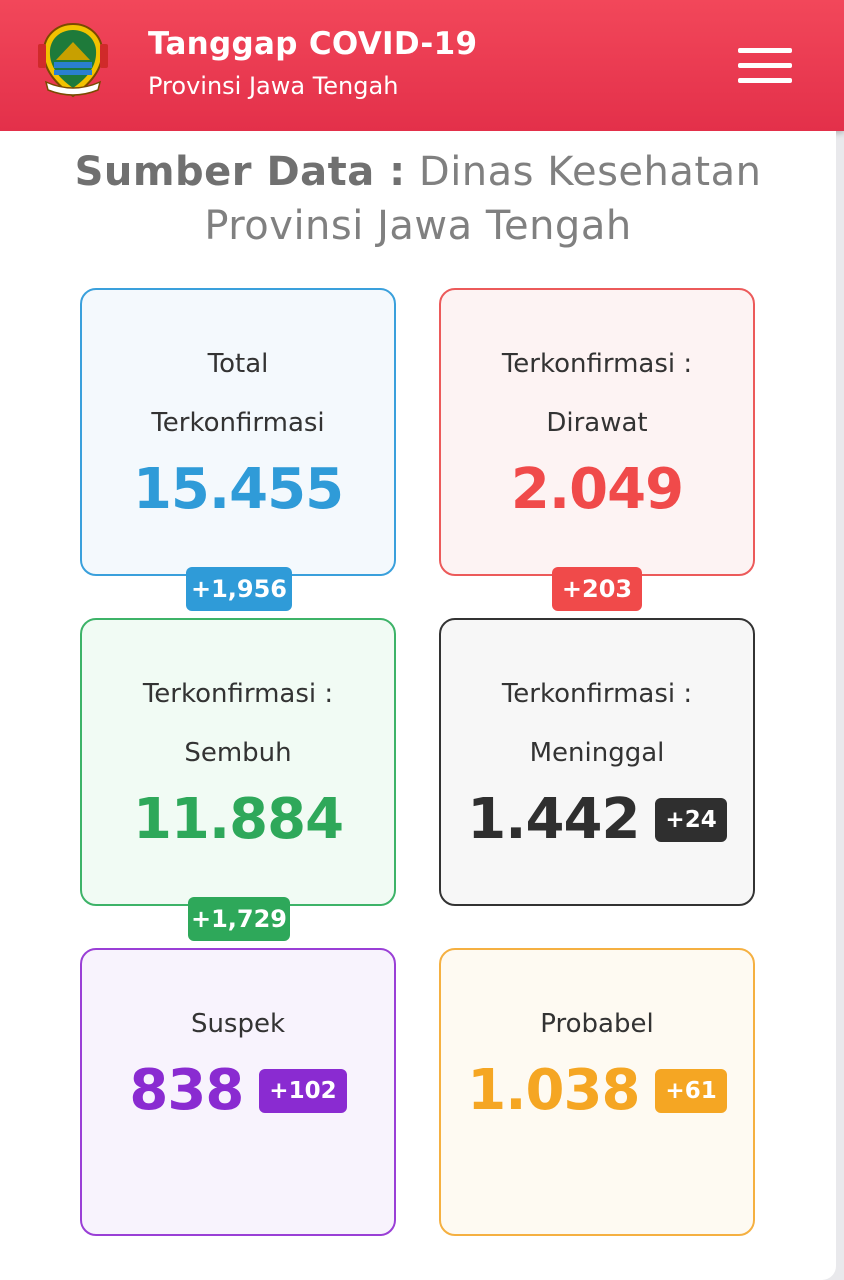  What do you see at coordinates (238, 364) in the screenshot?
I see `card-label: Total` at bounding box center [238, 364].